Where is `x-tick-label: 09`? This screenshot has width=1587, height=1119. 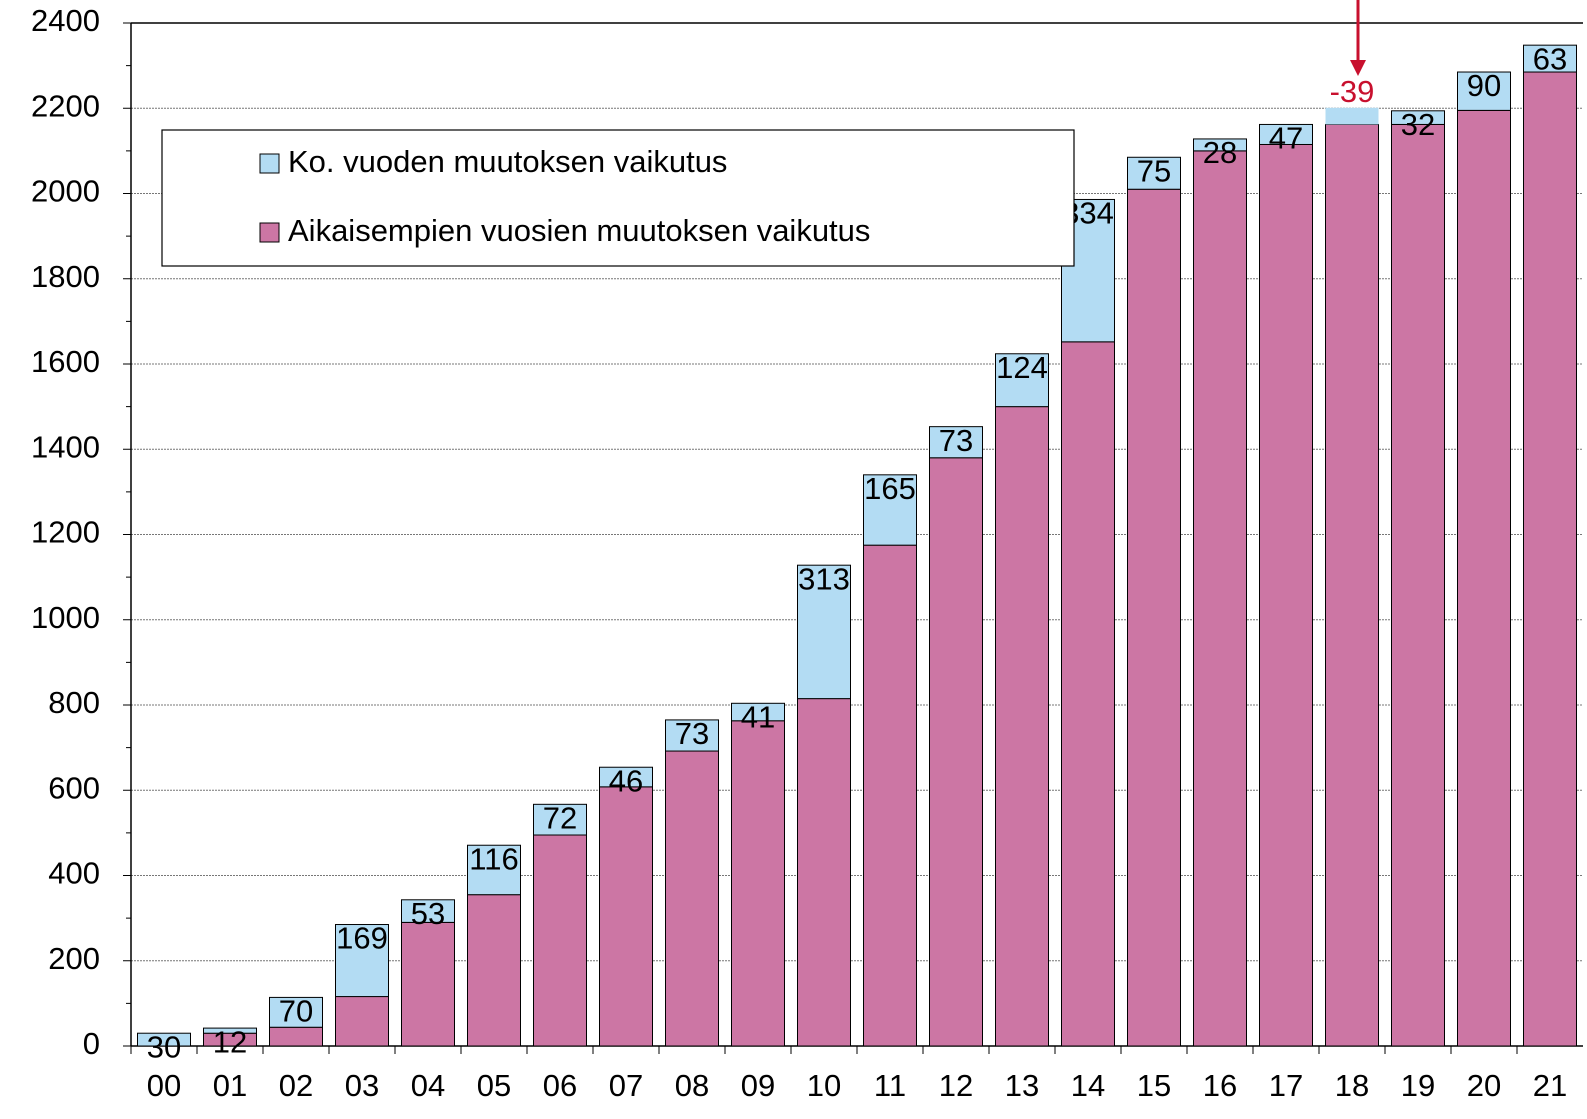
x-tick-label: 09 is located at coordinates (758, 1085).